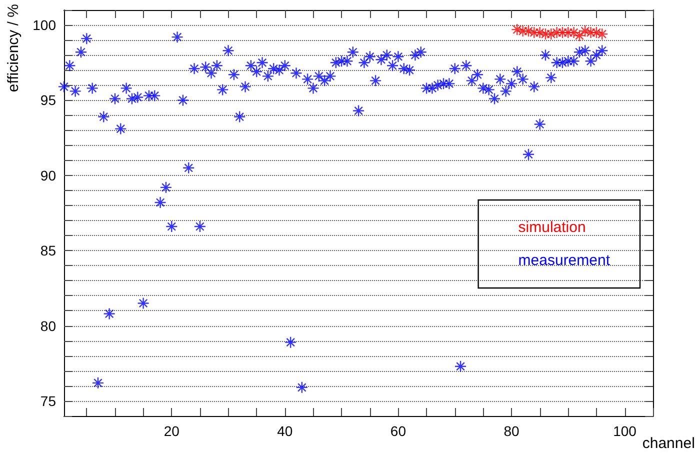 This screenshot has width=697, height=456. I want to click on x-tick-label: 80, so click(512, 431).